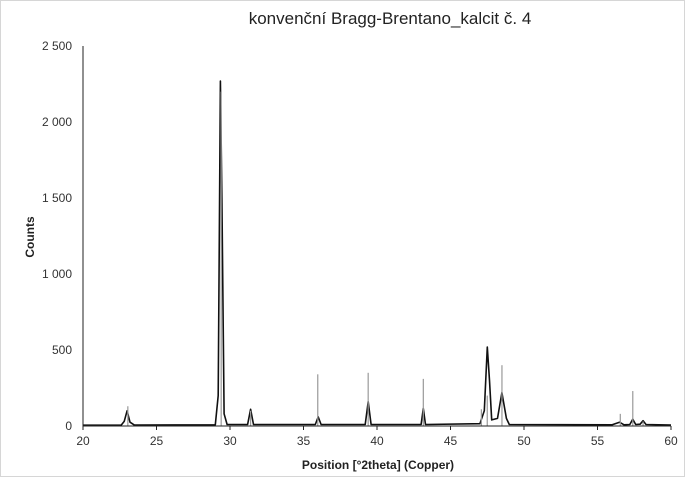  Describe the element at coordinates (230, 441) in the screenshot. I see `x-tick-label: 30` at that location.